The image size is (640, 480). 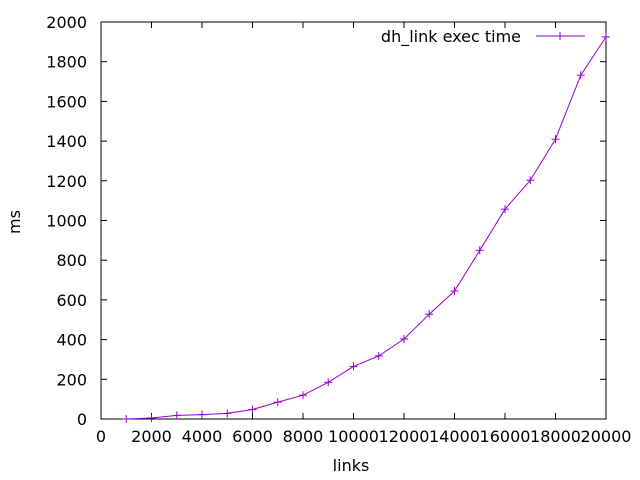 What do you see at coordinates (66, 62) in the screenshot?
I see `y-tick-label: 1800` at bounding box center [66, 62].